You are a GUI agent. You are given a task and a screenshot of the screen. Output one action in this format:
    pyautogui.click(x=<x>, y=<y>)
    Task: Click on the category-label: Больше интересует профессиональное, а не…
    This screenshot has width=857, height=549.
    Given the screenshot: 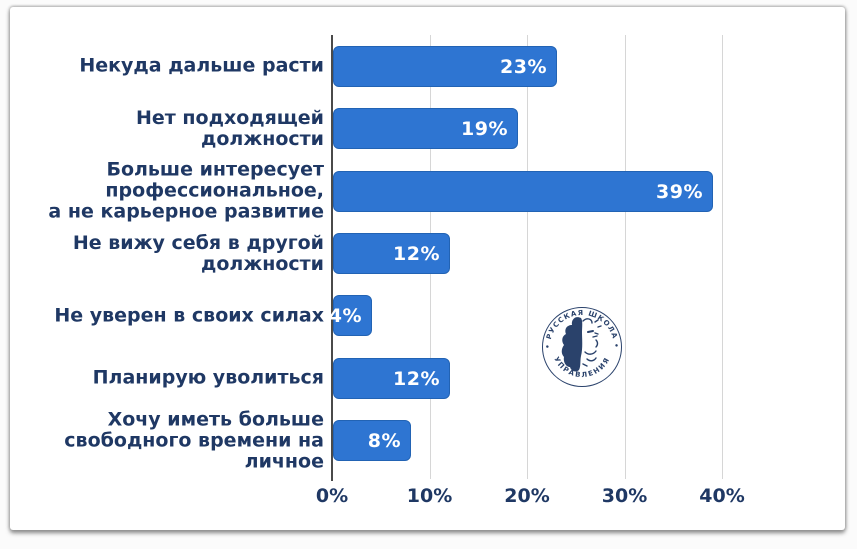 What is the action you would take?
    pyautogui.click(x=186, y=190)
    